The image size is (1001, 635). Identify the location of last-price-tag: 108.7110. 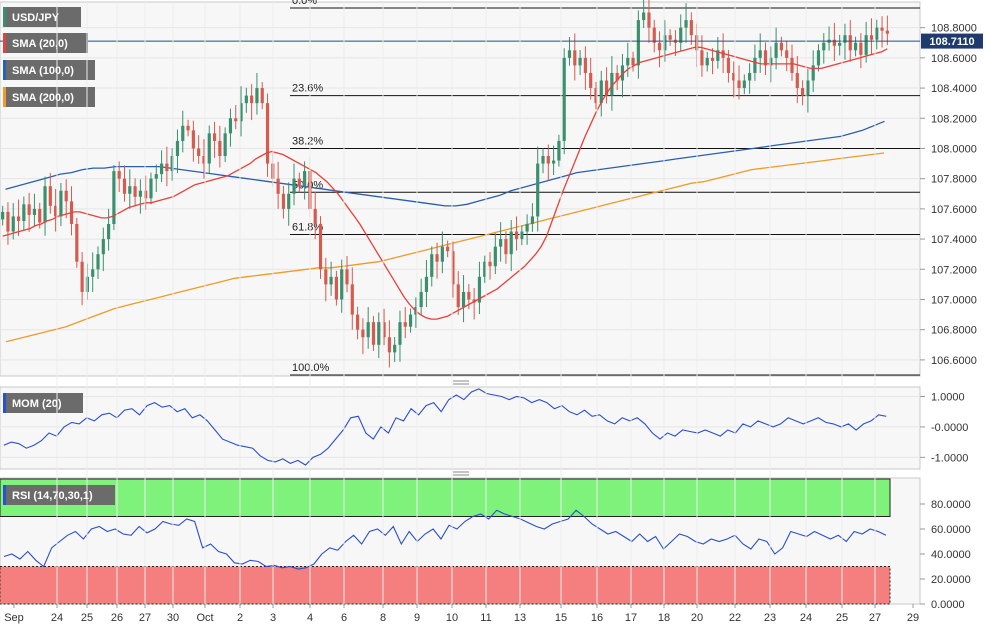
(952, 41).